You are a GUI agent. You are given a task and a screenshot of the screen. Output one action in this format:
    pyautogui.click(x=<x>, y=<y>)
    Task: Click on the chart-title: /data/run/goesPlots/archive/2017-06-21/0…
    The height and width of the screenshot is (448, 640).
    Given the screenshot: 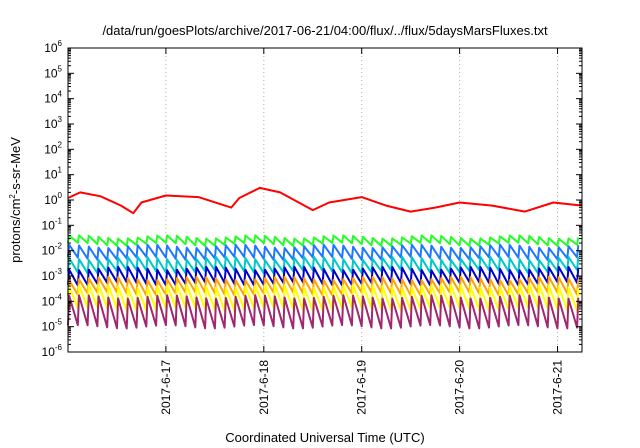 What is the action you would take?
    pyautogui.click(x=325, y=30)
    